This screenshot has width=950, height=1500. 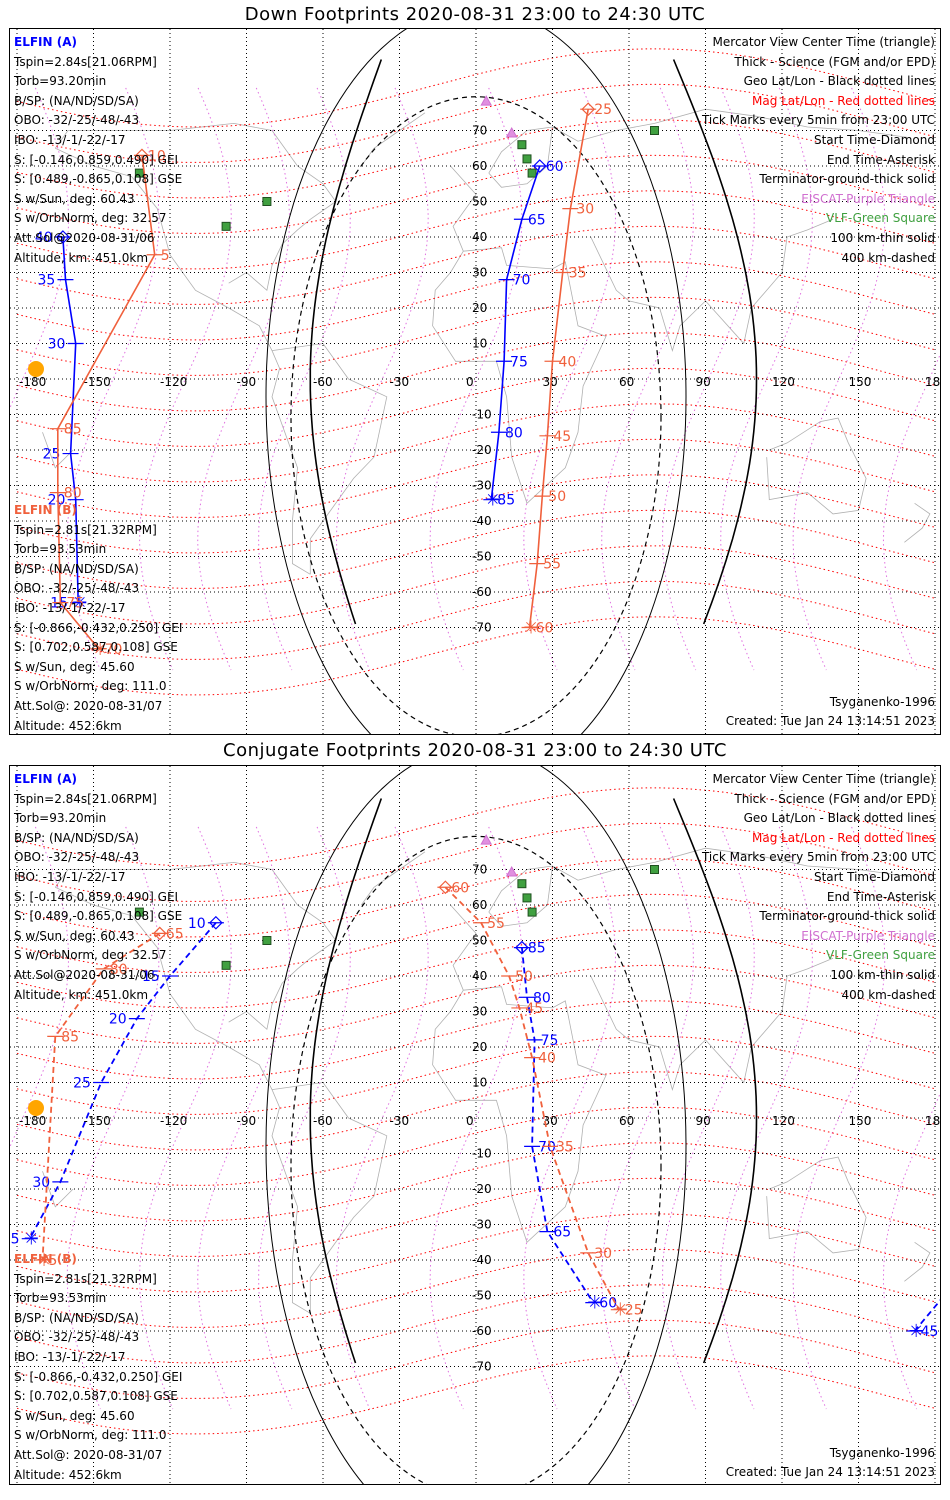 What do you see at coordinates (60, 81) in the screenshot?
I see `elfin-a-torb: Torb=93.20min` at bounding box center [60, 81].